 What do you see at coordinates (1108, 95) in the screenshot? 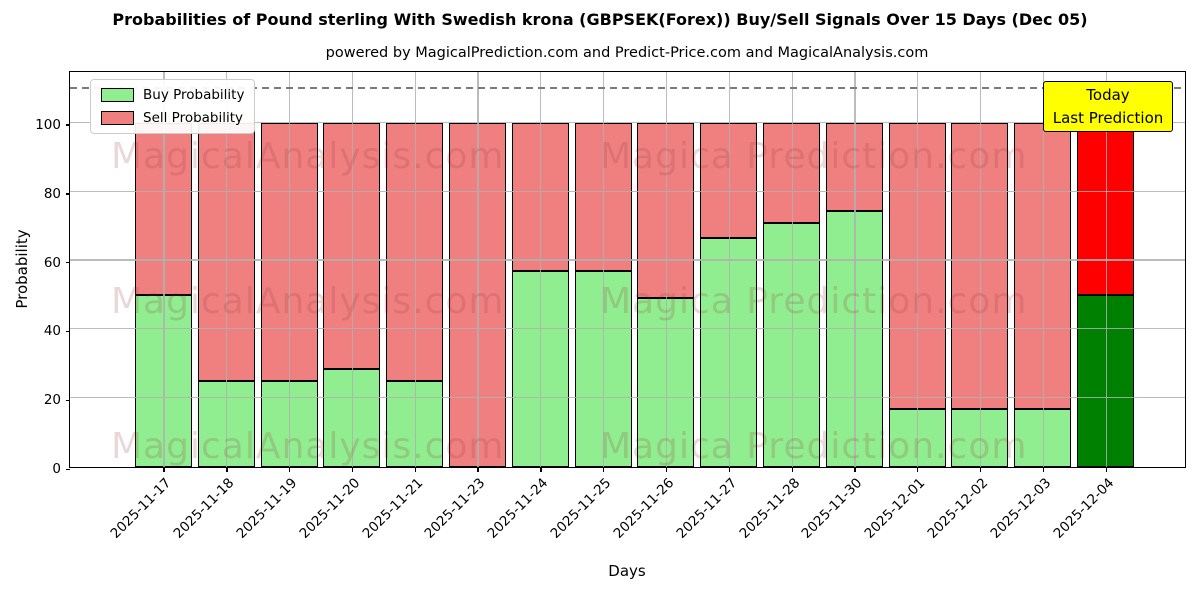
I see `annotation-line-today: Today` at bounding box center [1108, 95].